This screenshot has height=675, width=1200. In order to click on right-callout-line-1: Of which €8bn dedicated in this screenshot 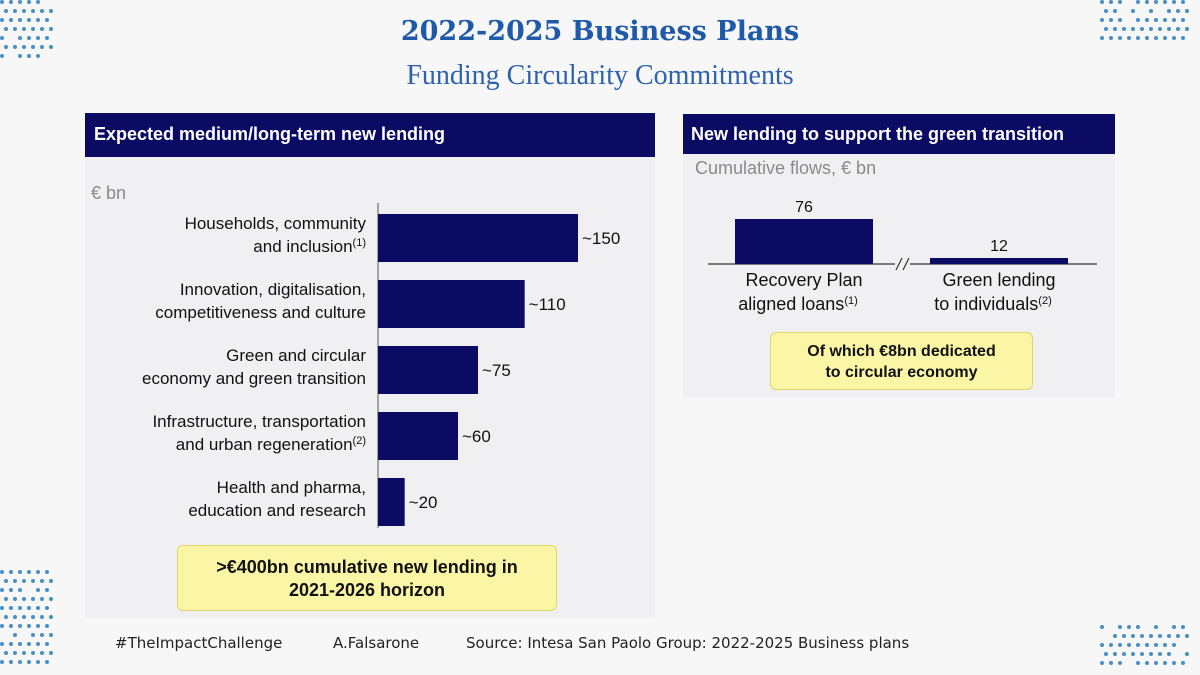, I will do `click(901, 351)`.